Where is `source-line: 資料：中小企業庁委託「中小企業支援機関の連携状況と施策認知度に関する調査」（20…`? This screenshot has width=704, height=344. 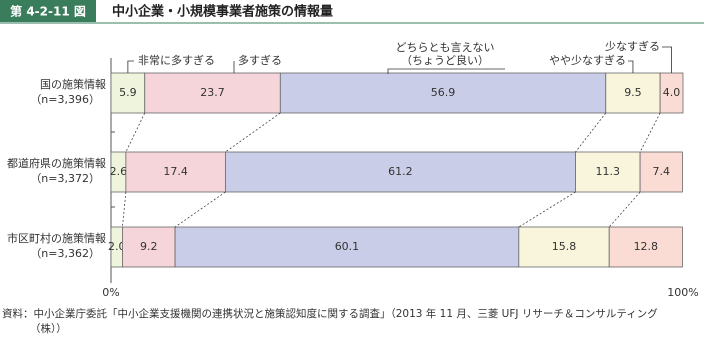 source-line: 資料：中小企業庁委託「中小企業支援機関の連携状況と施策認知度に関する調査」（20… is located at coordinates (330, 313).